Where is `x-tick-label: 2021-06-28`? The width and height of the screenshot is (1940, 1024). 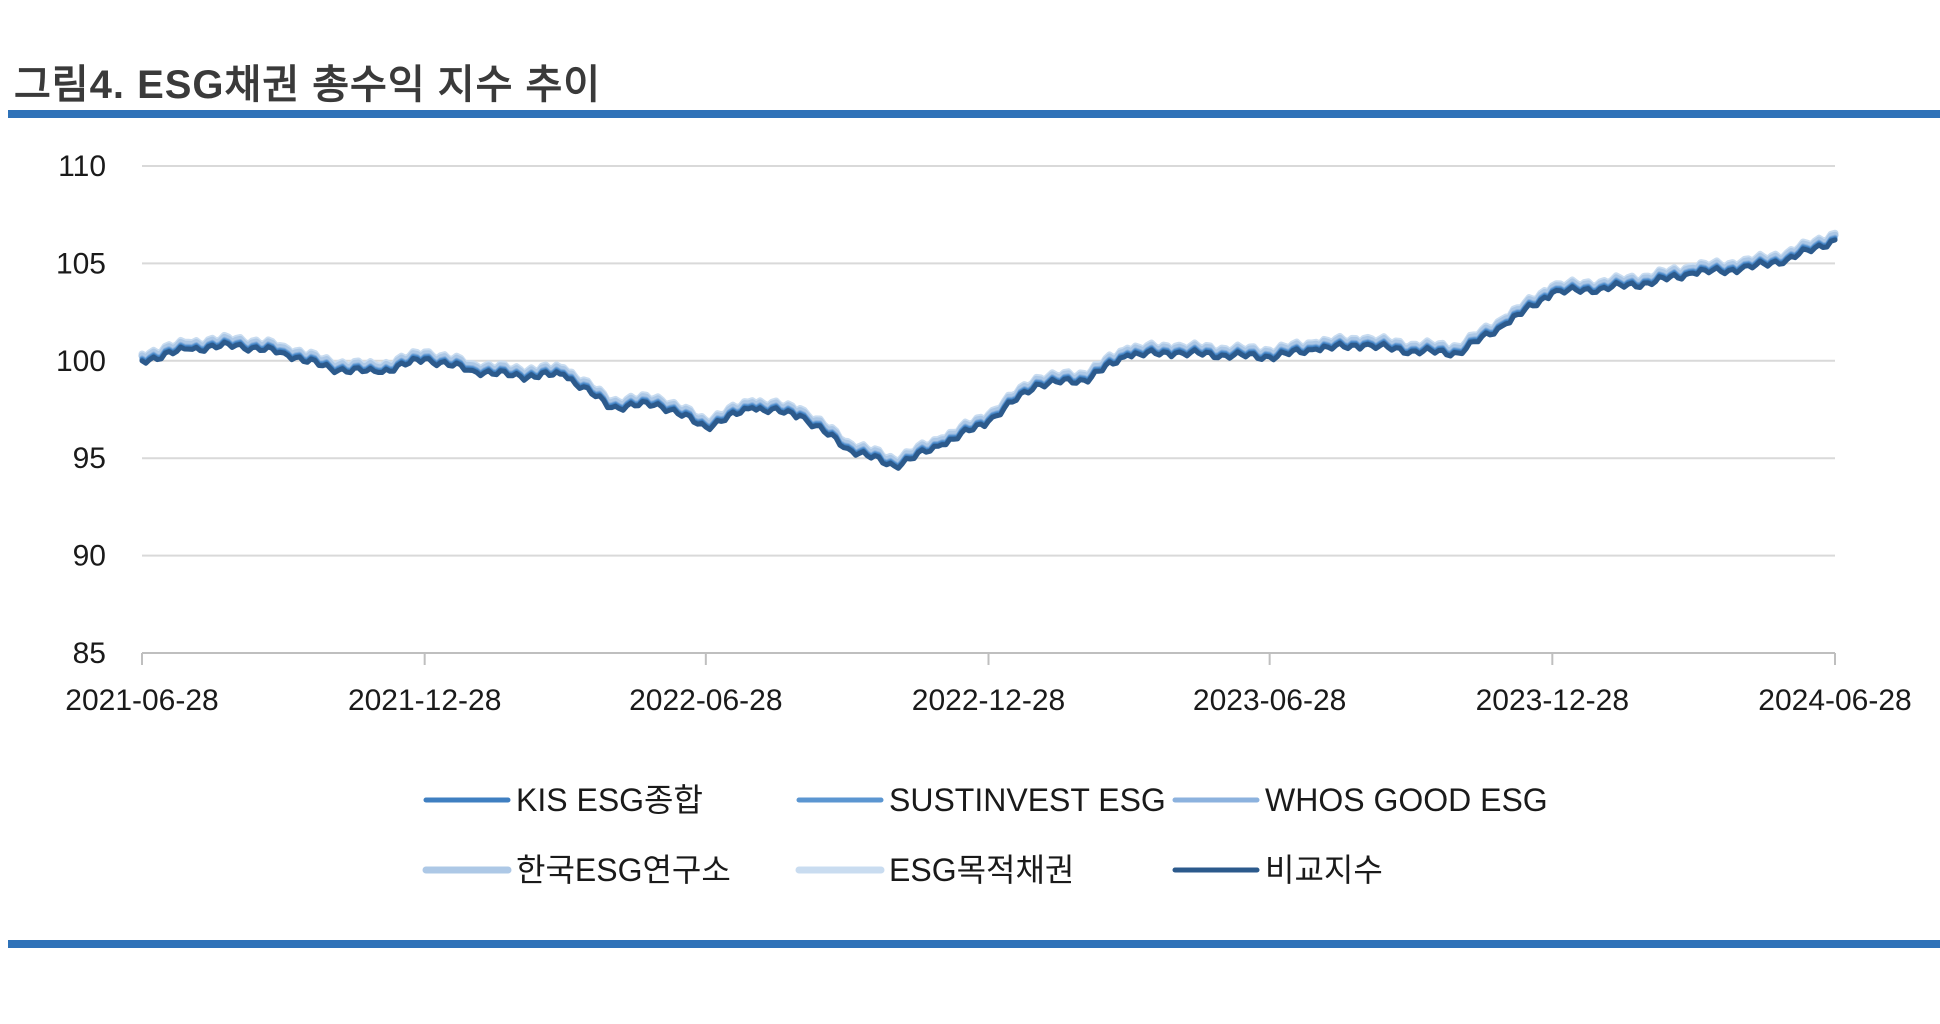 x-tick-label: 2021-06-28 is located at coordinates (141, 700).